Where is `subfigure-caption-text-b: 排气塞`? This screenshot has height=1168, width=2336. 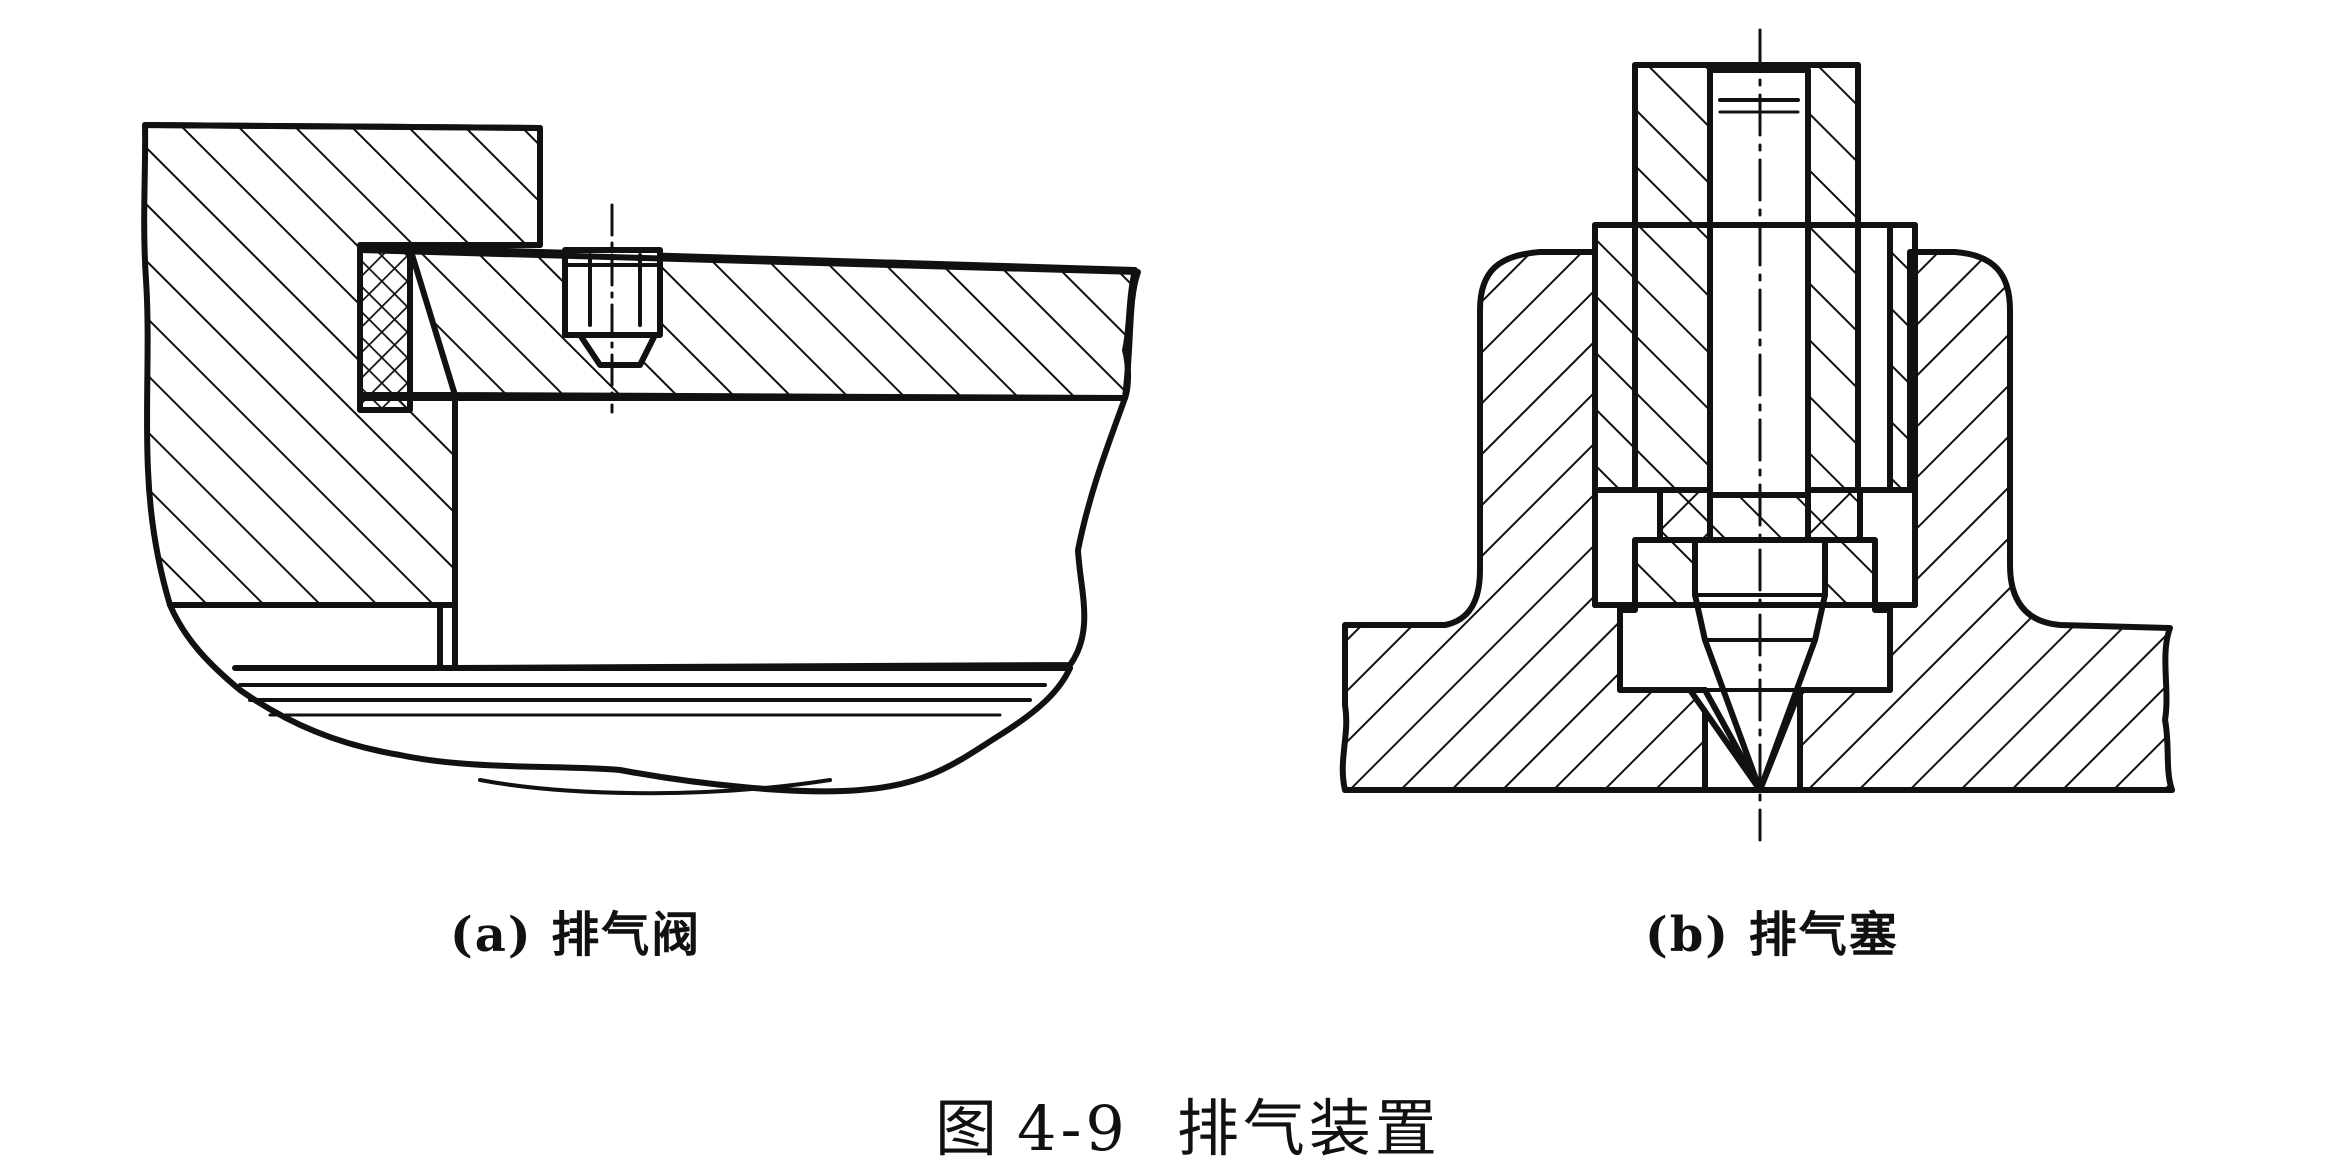
subfigure-caption-text-b: 排气塞 is located at coordinates (1823, 935).